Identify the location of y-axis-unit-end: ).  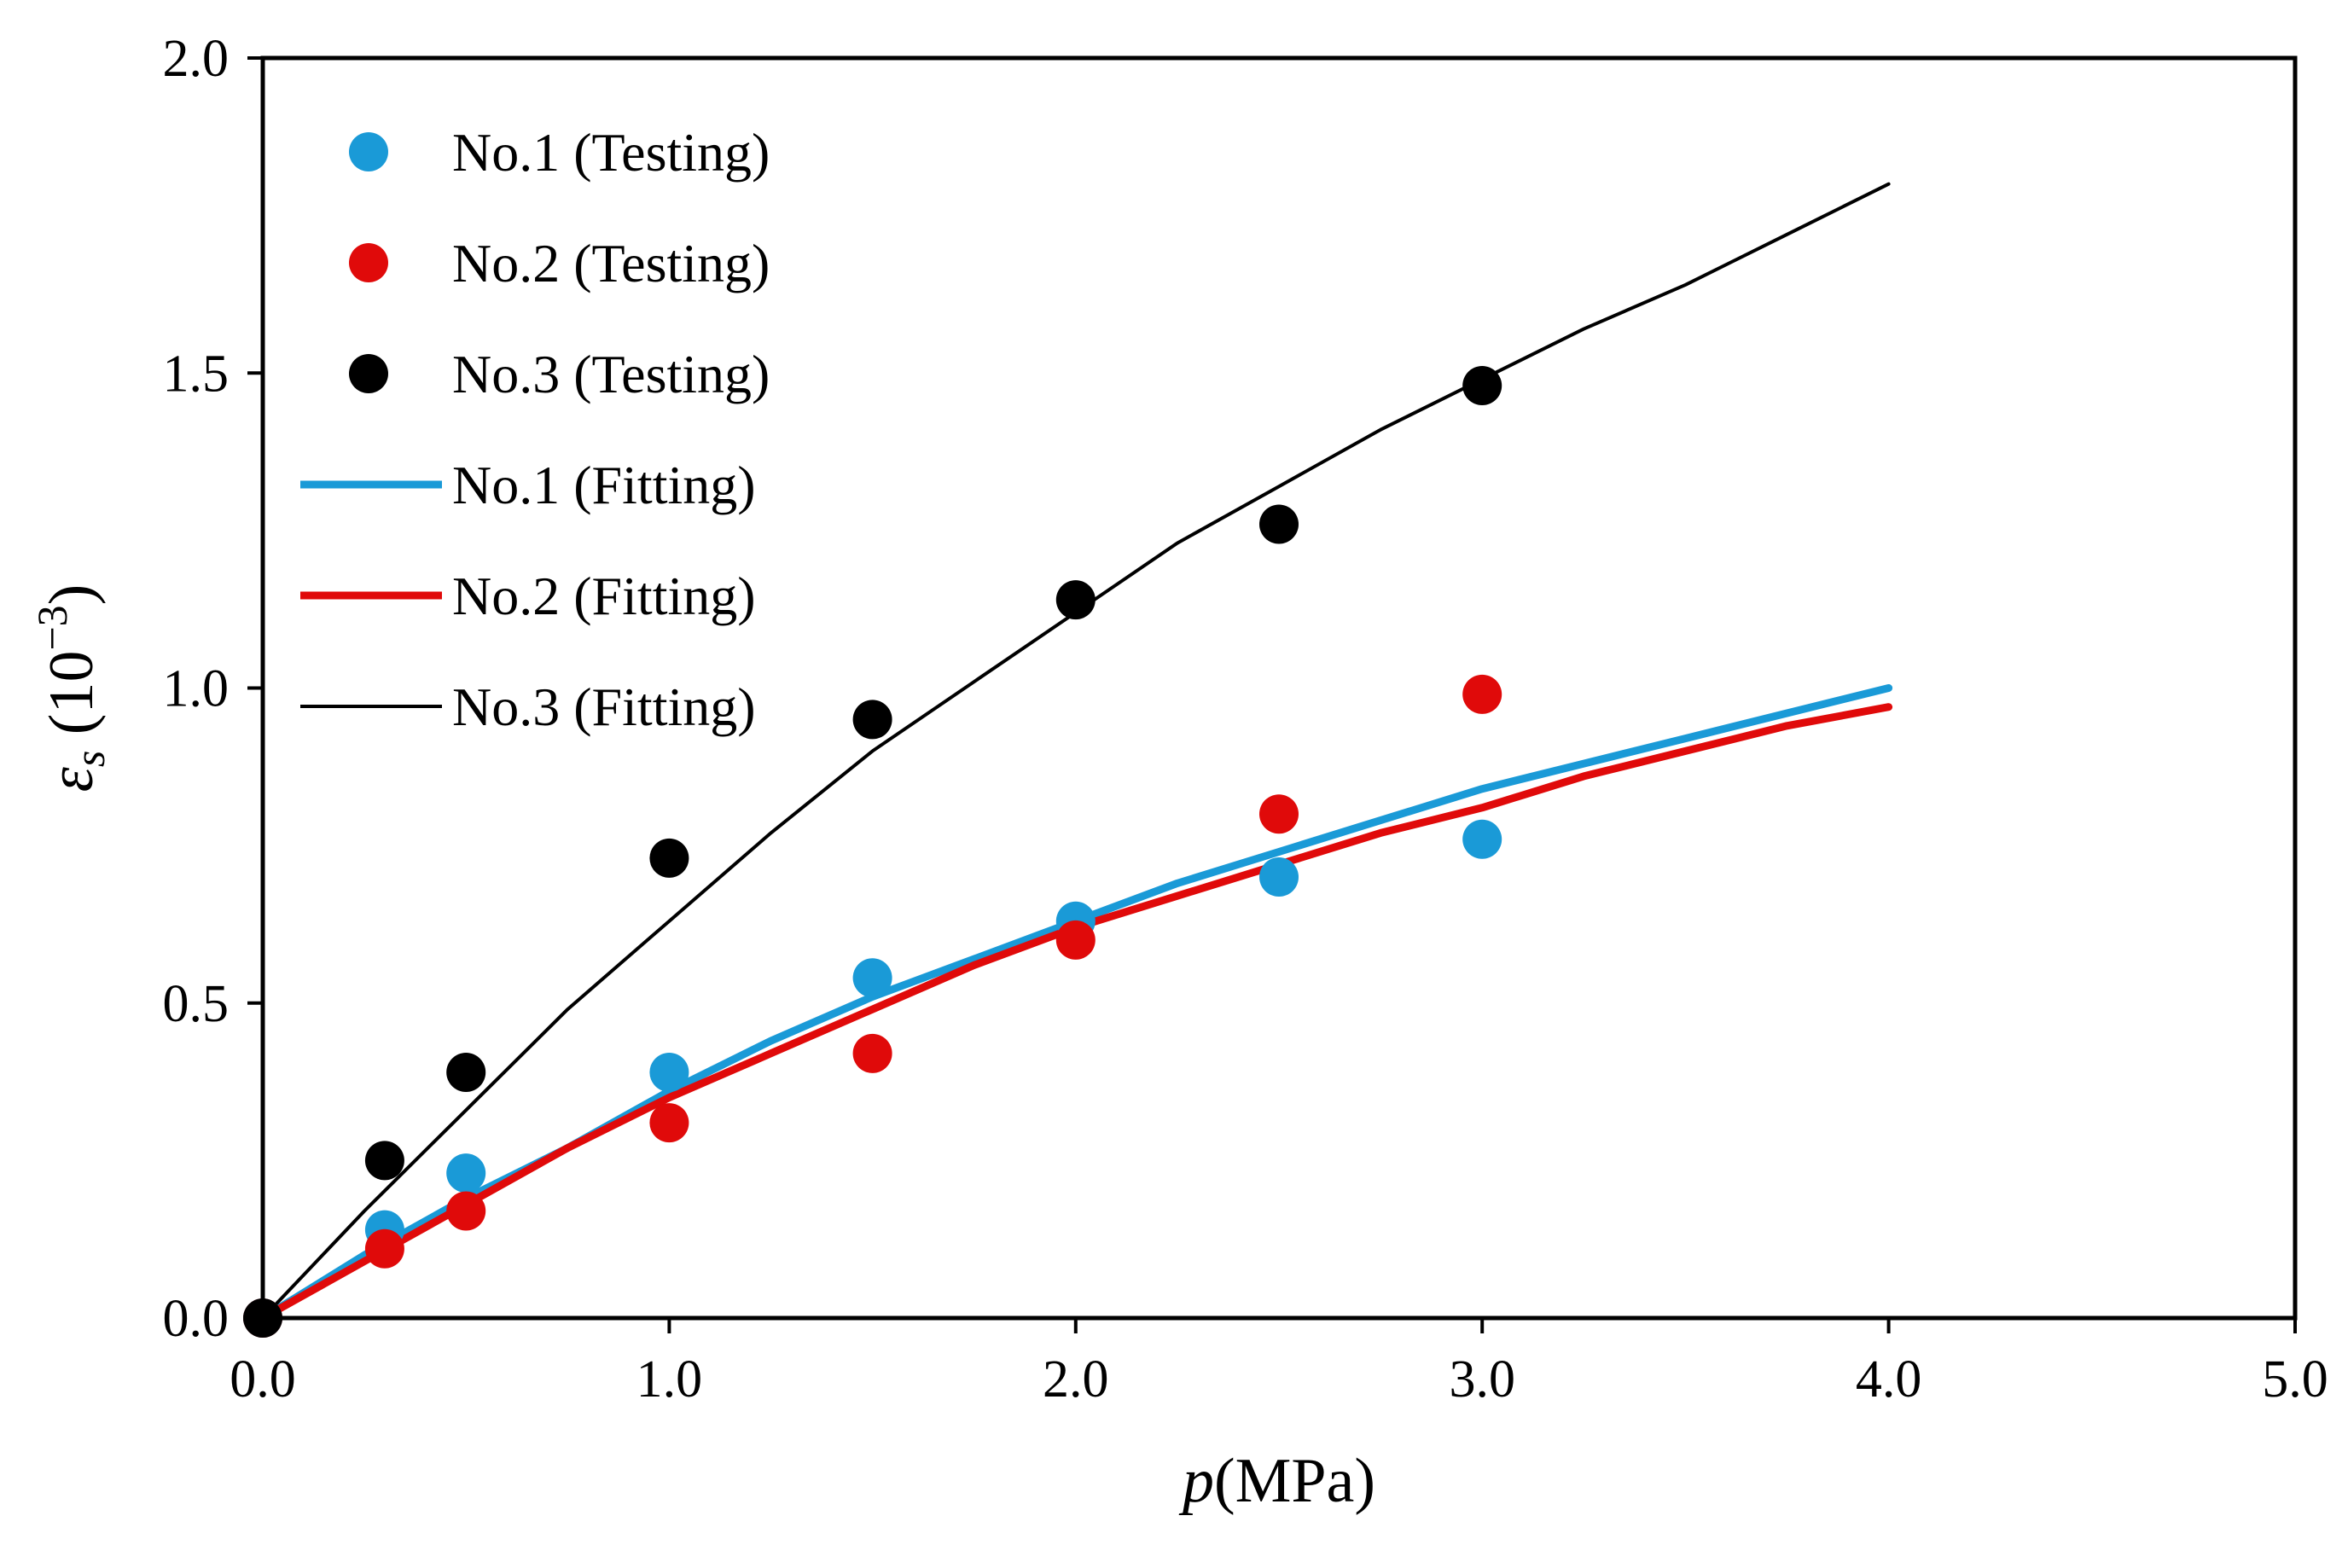
(72, 595).